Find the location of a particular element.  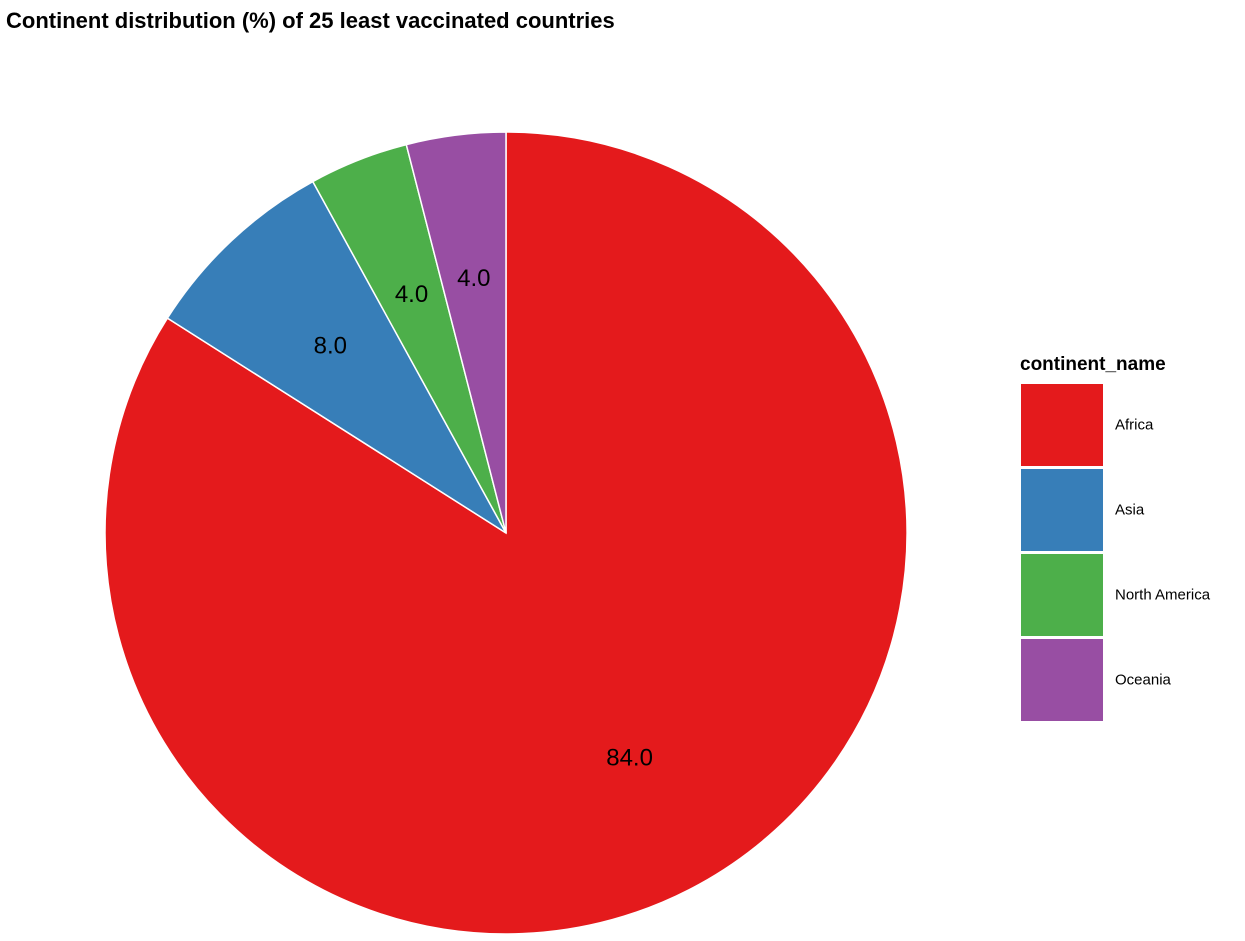

slice-label-oceania: 4.0 is located at coordinates (473, 278).